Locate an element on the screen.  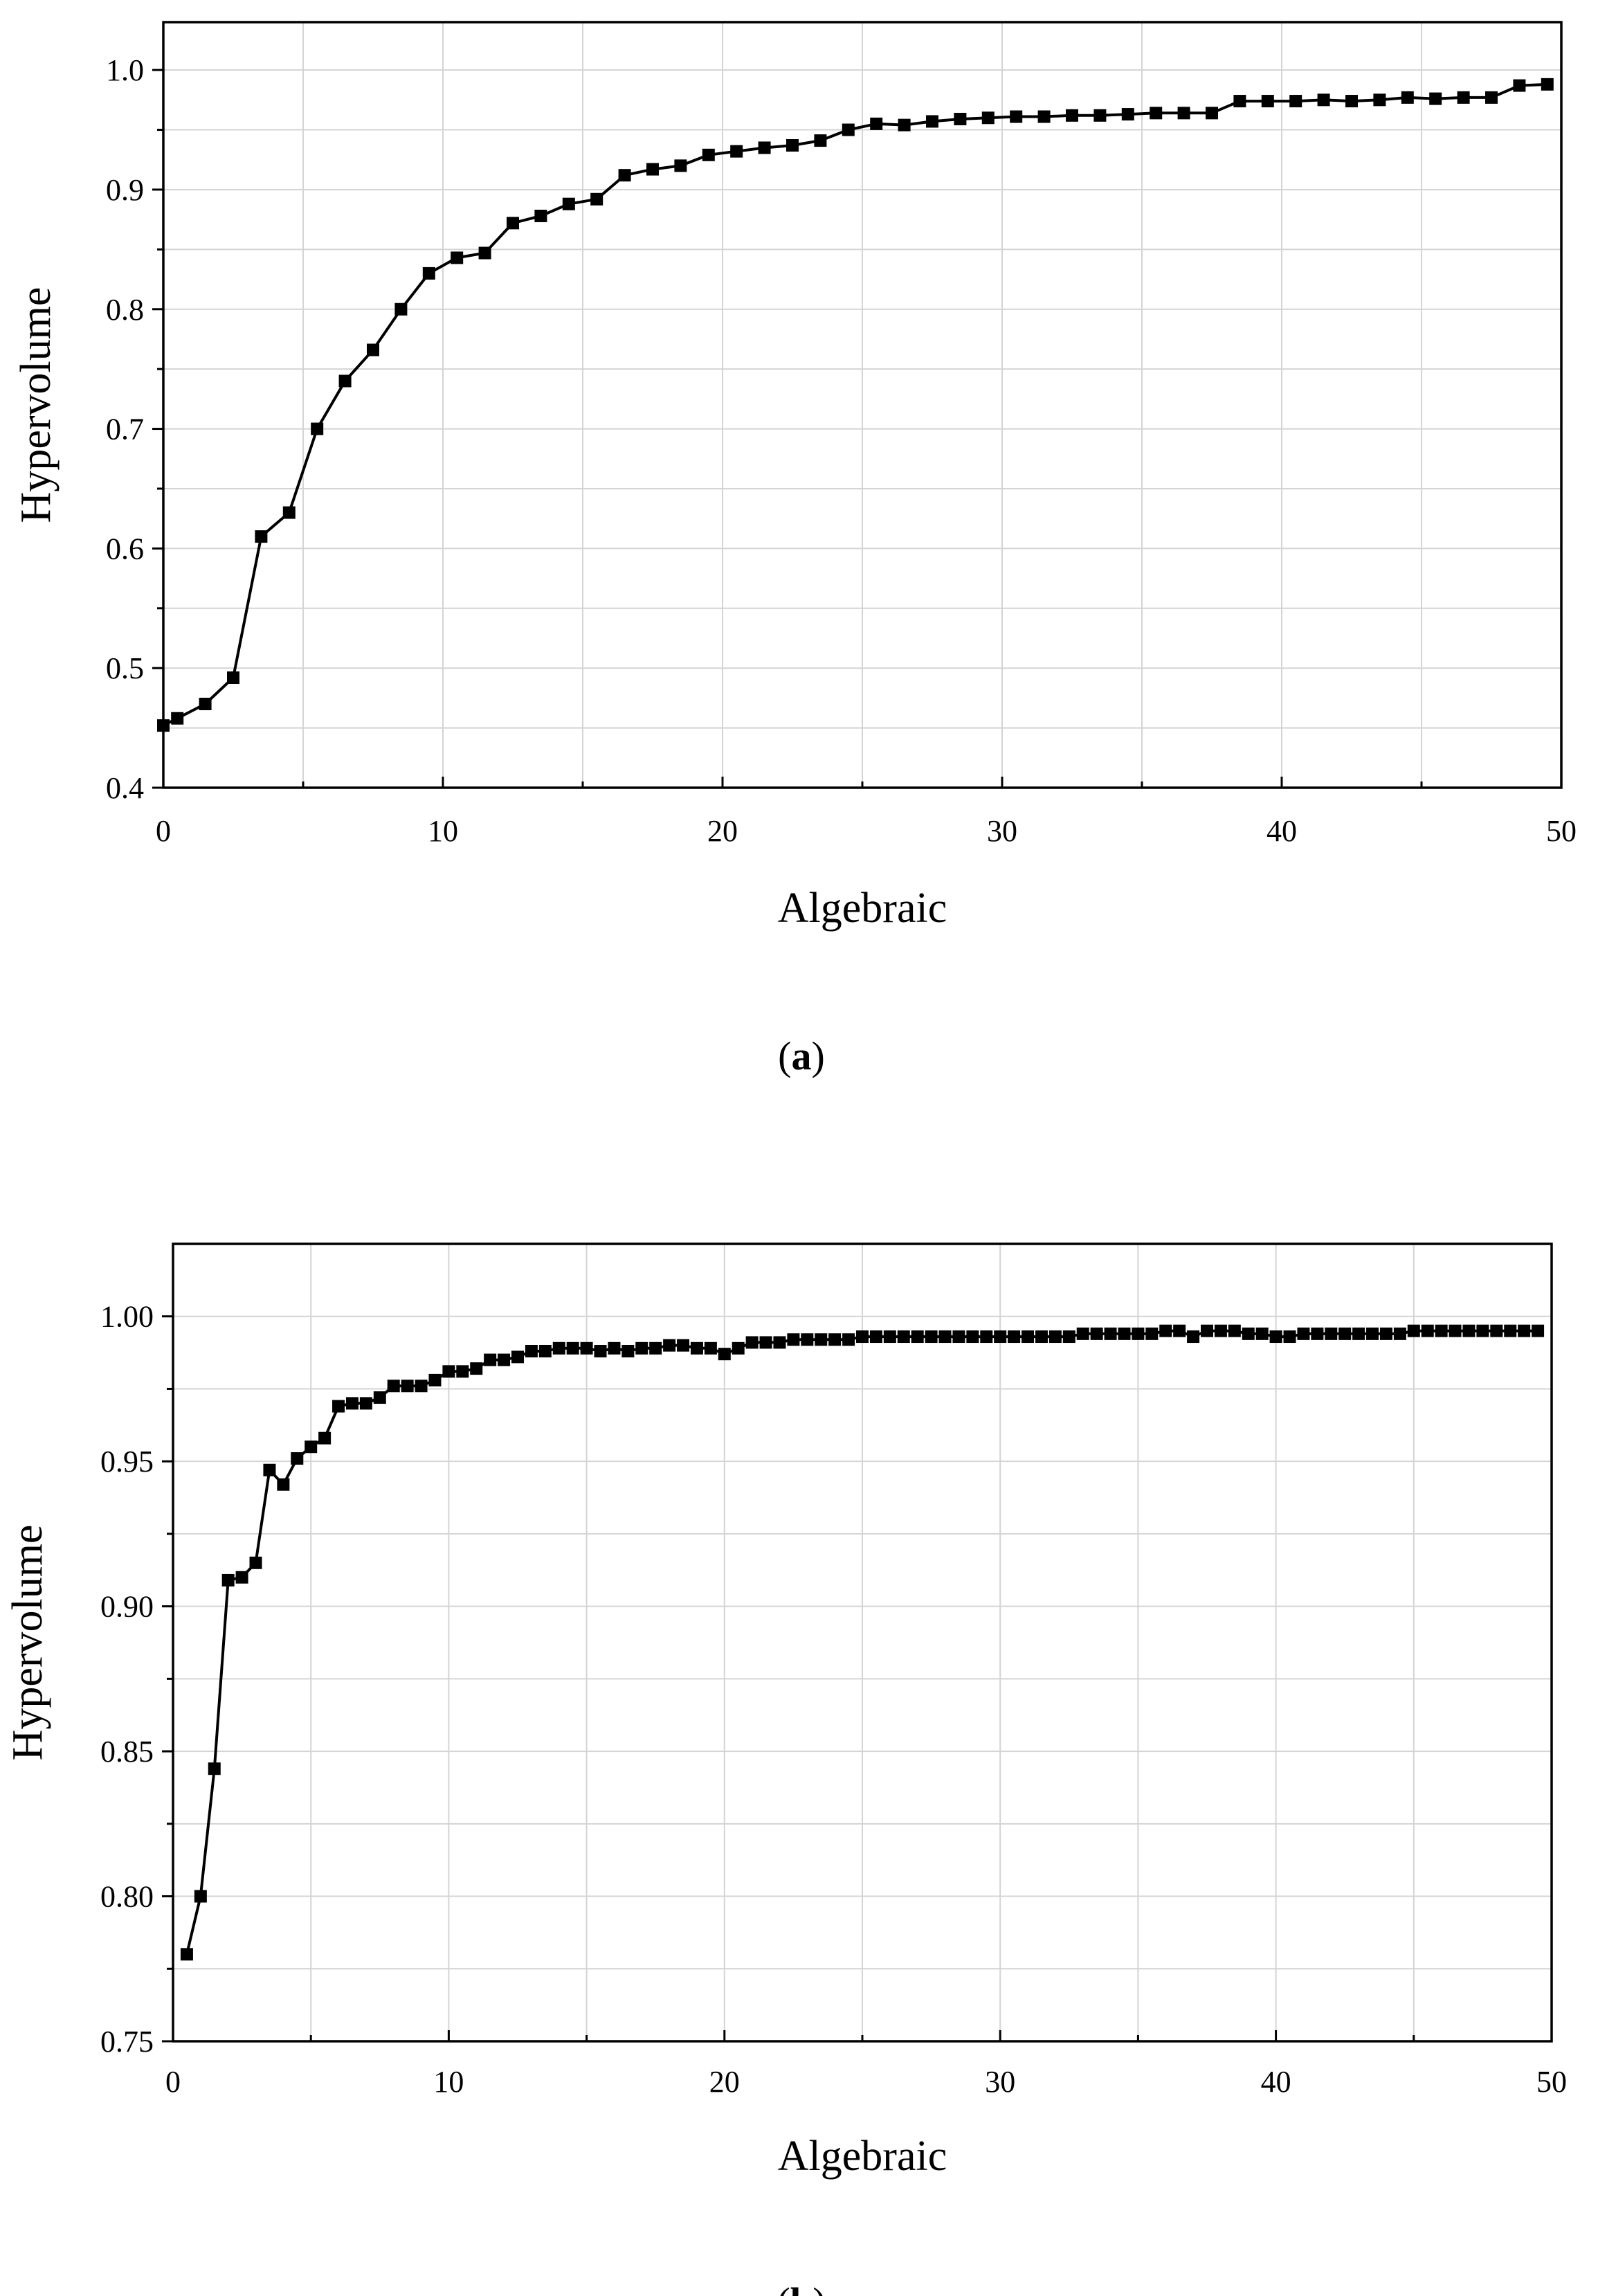
panel-label: (b) is located at coordinates (801, 2287).